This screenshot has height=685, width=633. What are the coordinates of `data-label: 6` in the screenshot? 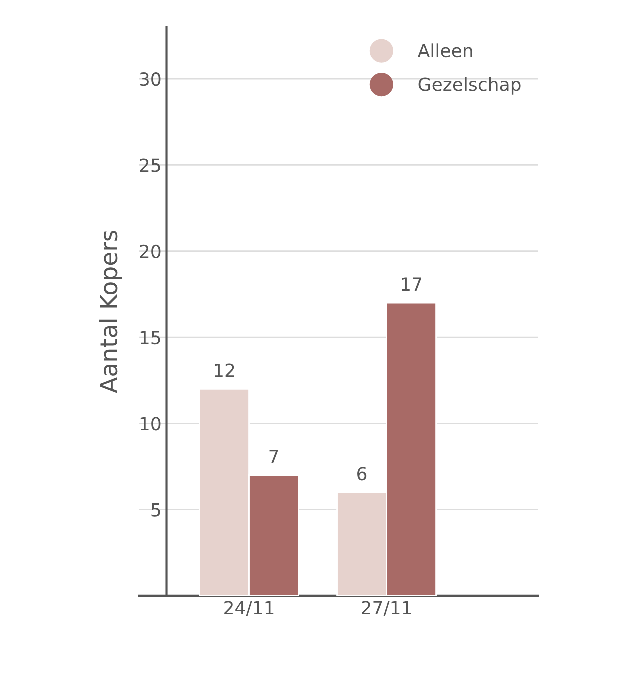 It's located at (362, 474).